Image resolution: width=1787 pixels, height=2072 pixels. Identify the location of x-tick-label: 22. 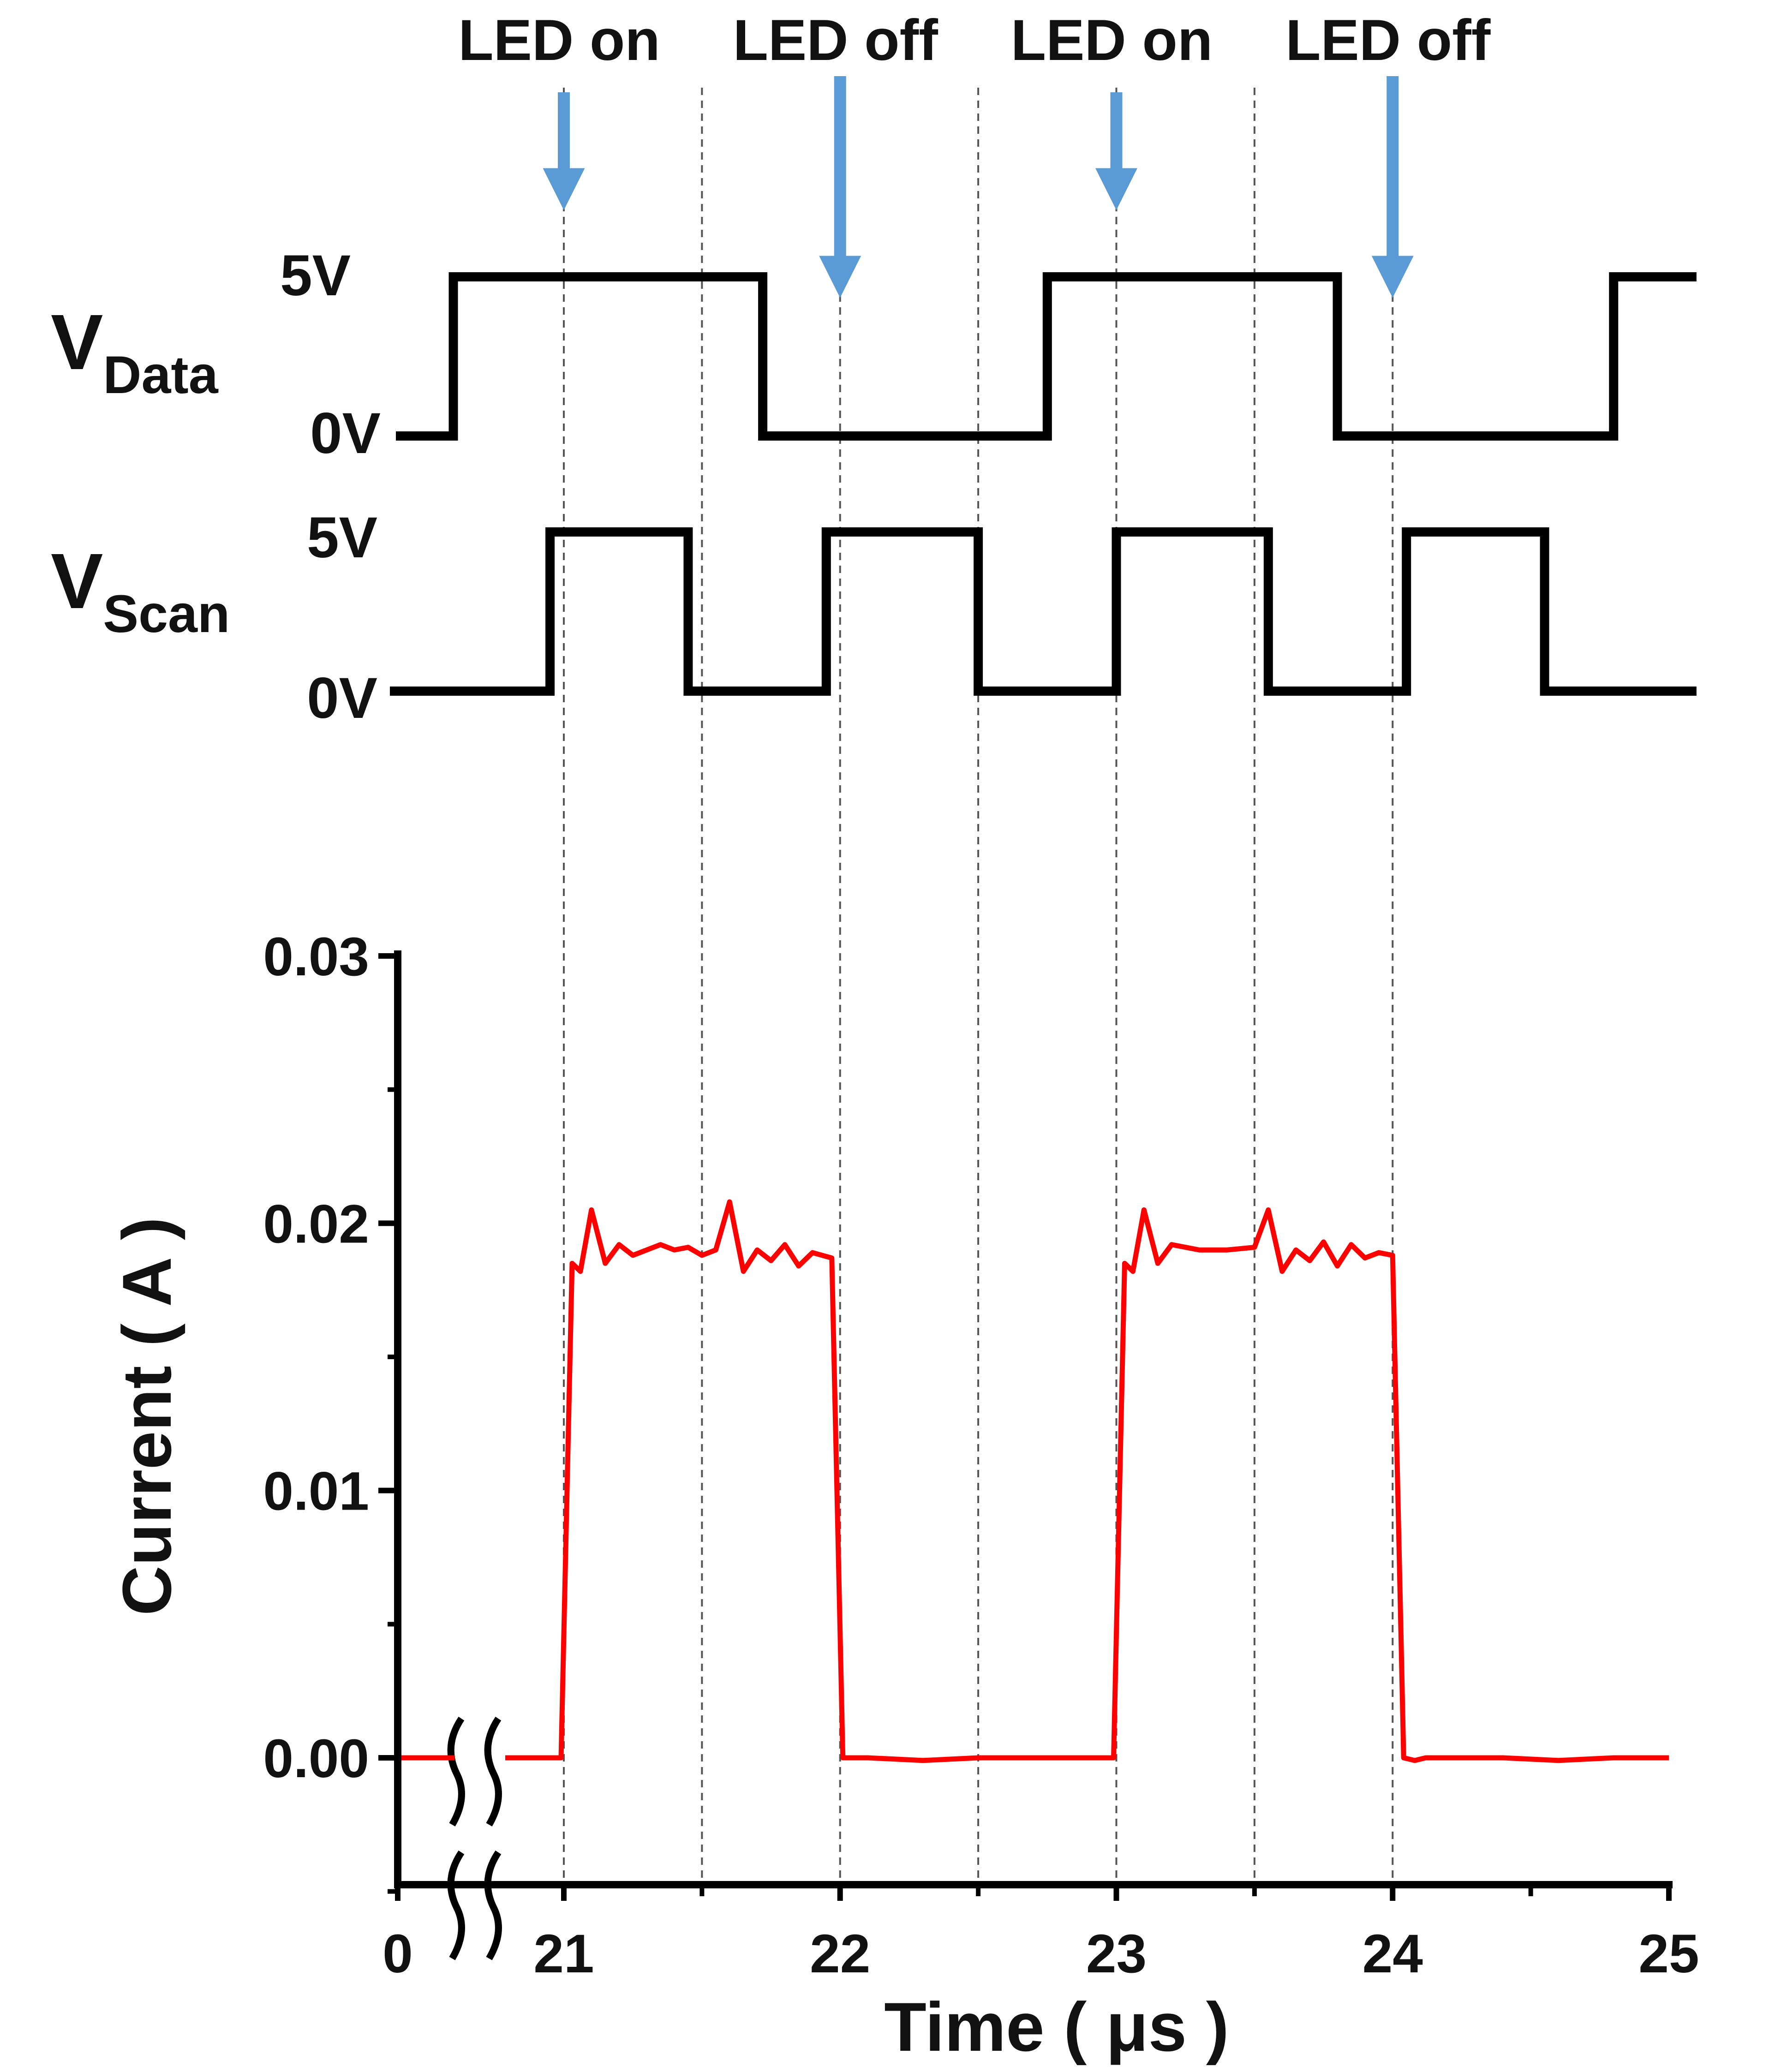
(840, 1954).